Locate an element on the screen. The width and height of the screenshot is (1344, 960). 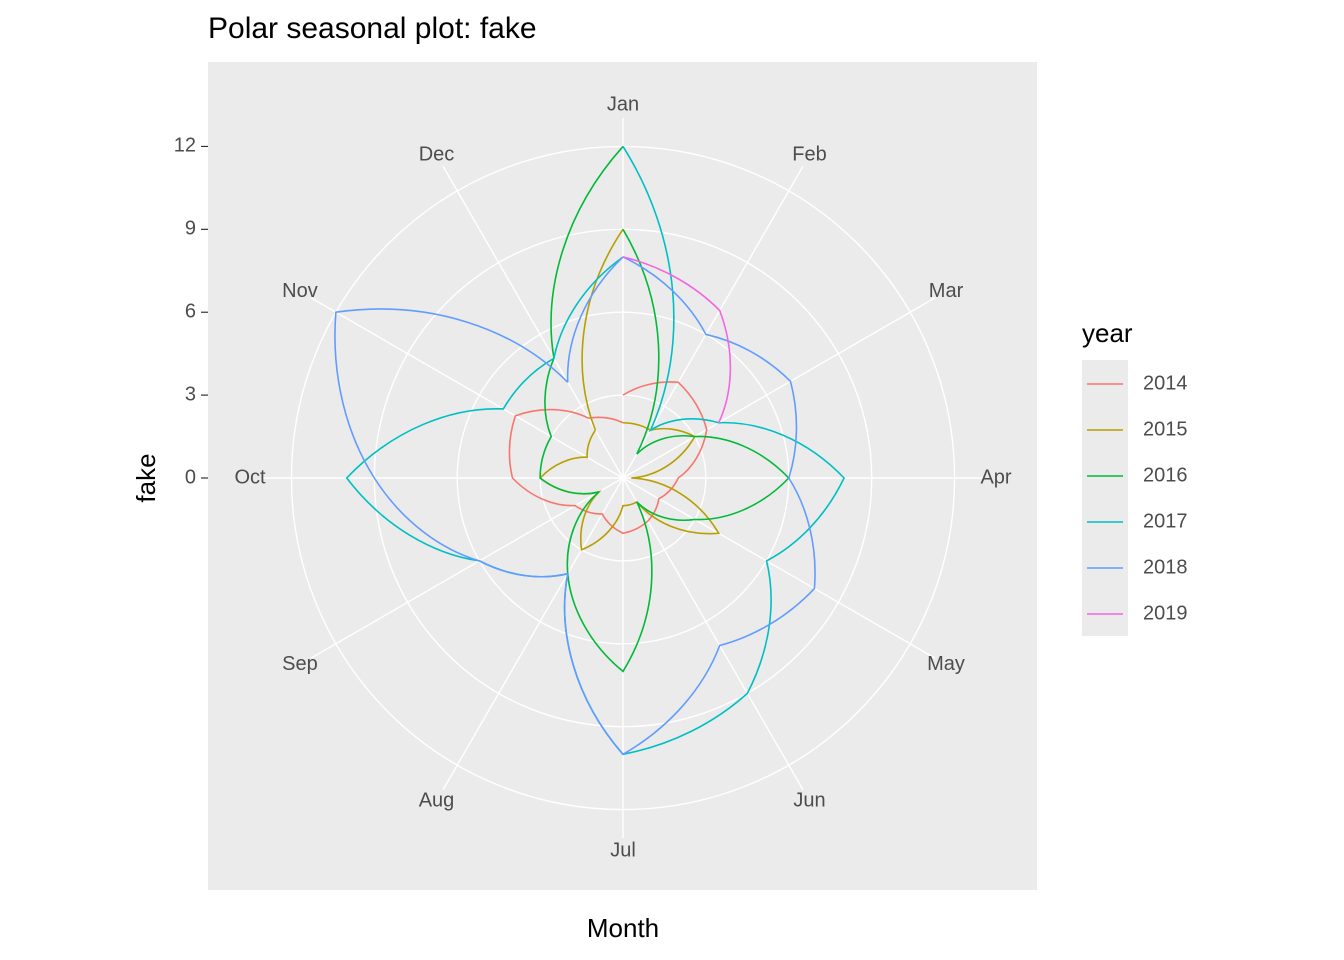
x-tick-label: Oct is located at coordinates (250, 477).